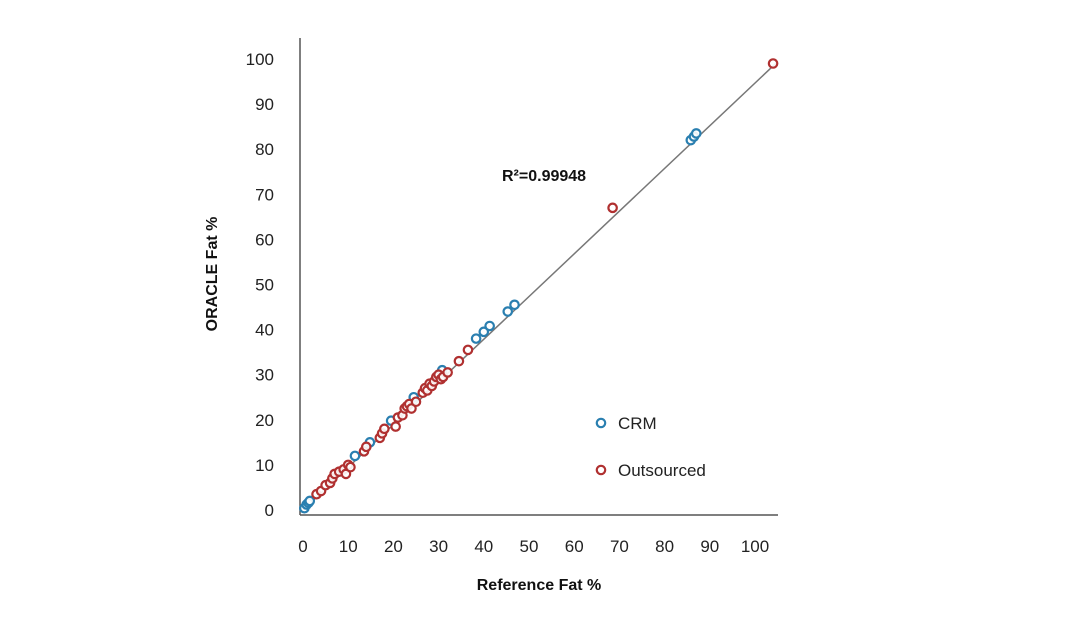  Describe the element at coordinates (264, 465) in the screenshot. I see `y-tick-label: 10` at that location.